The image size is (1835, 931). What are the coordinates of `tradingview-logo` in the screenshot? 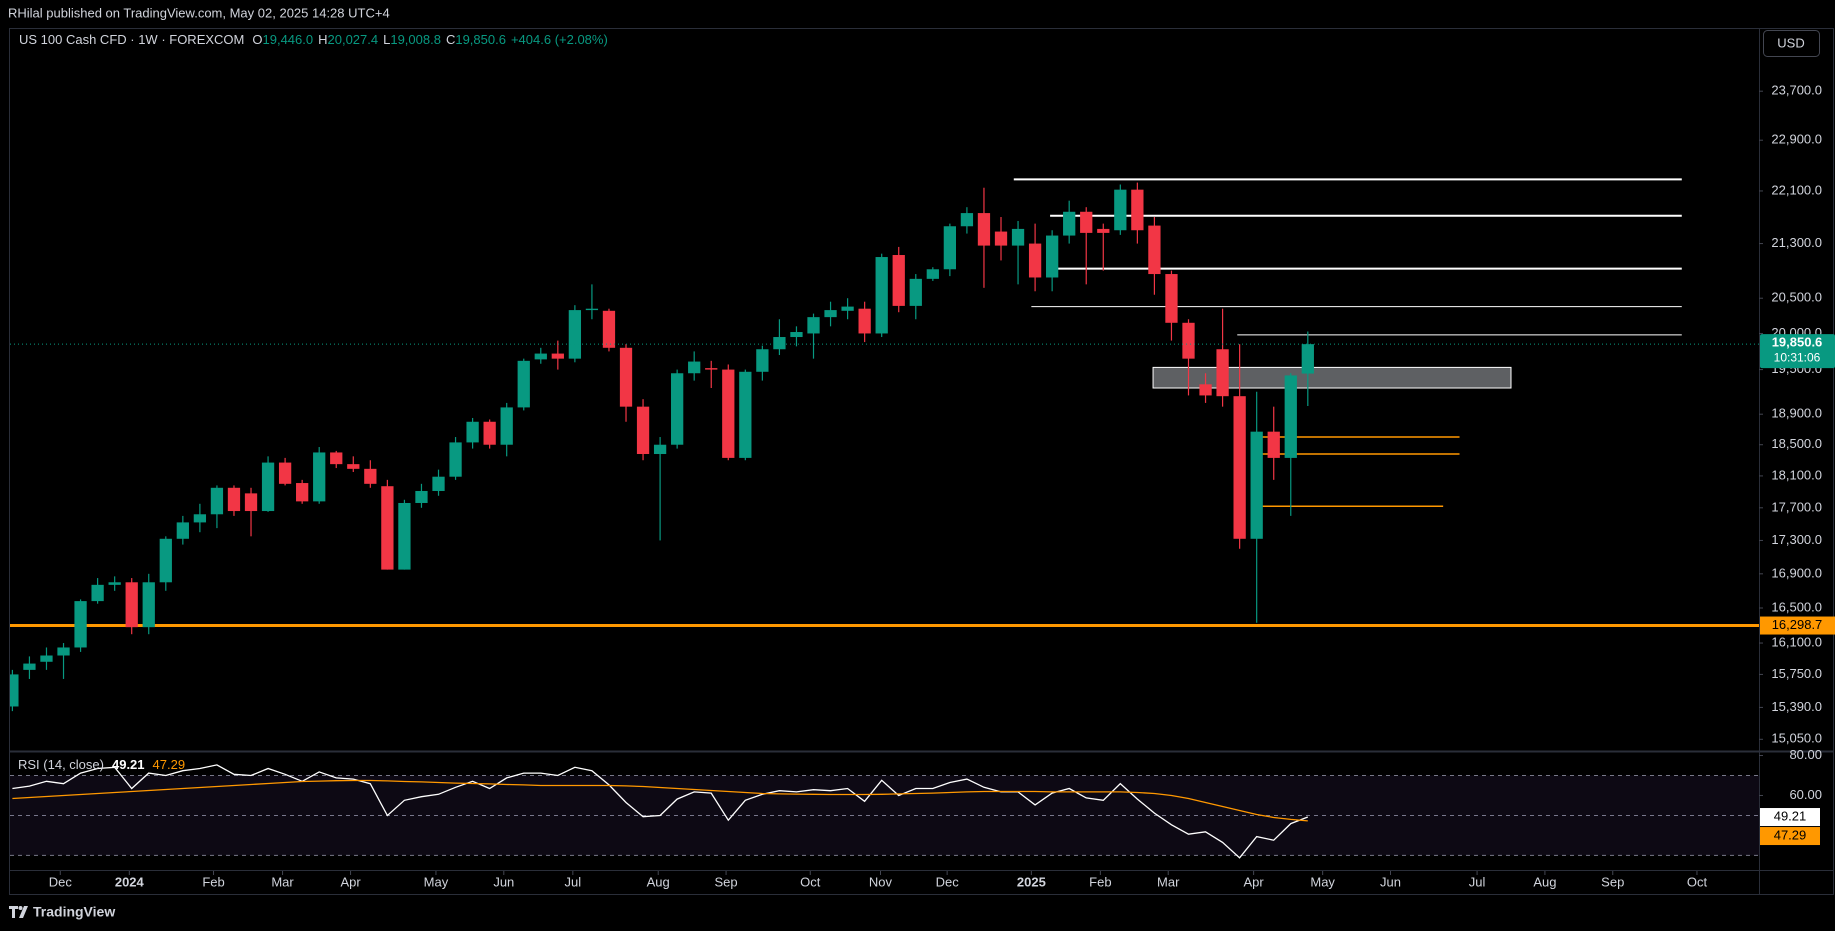 It's located at (18, 912).